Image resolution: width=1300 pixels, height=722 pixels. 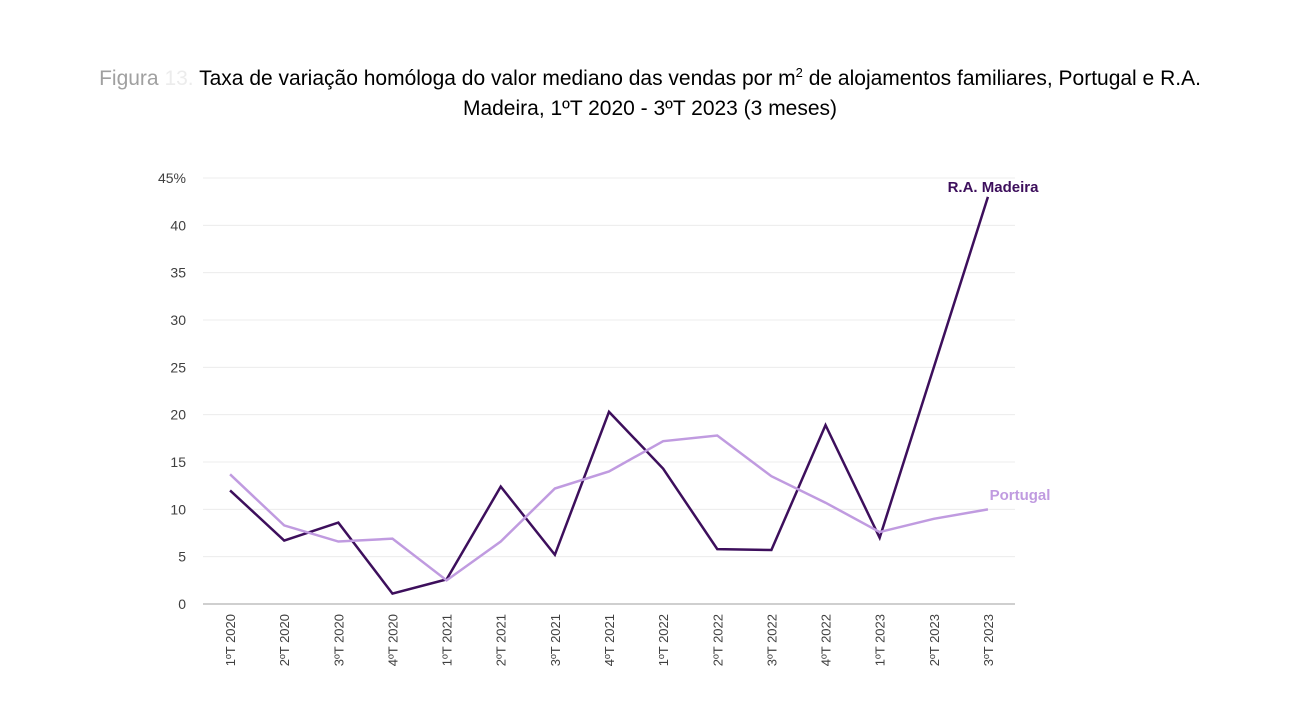 What do you see at coordinates (182, 557) in the screenshot?
I see `y-tick-label: 5` at bounding box center [182, 557].